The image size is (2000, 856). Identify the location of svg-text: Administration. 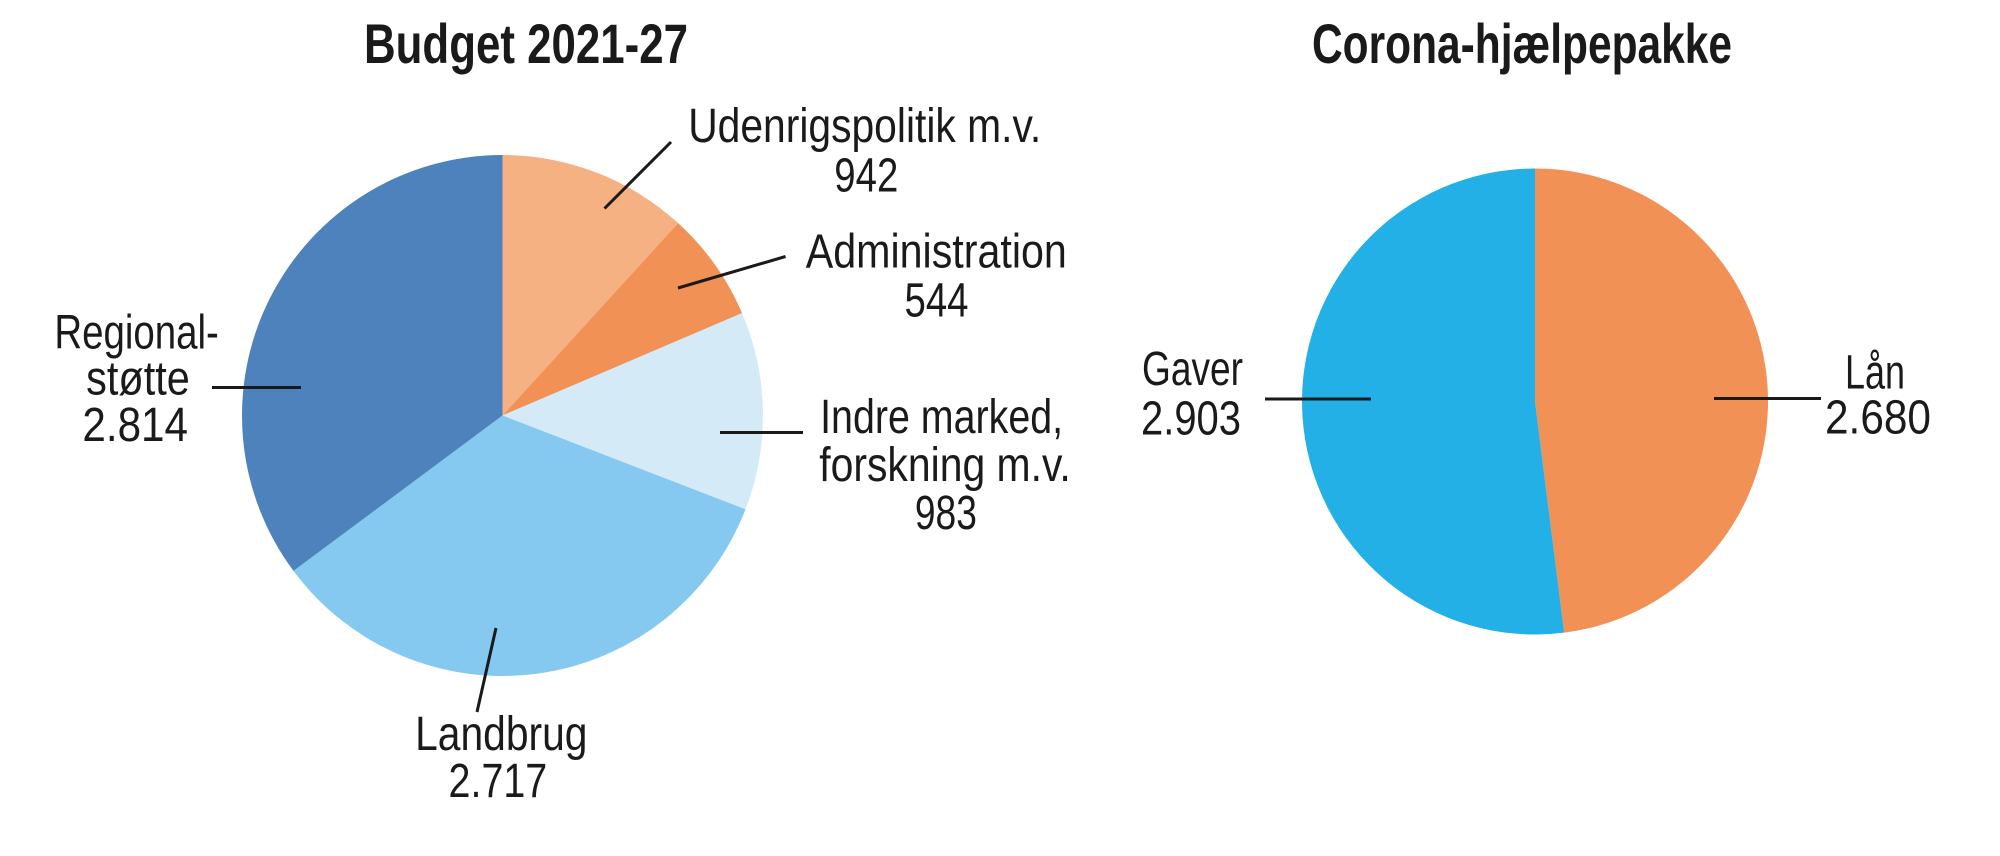
(936, 252).